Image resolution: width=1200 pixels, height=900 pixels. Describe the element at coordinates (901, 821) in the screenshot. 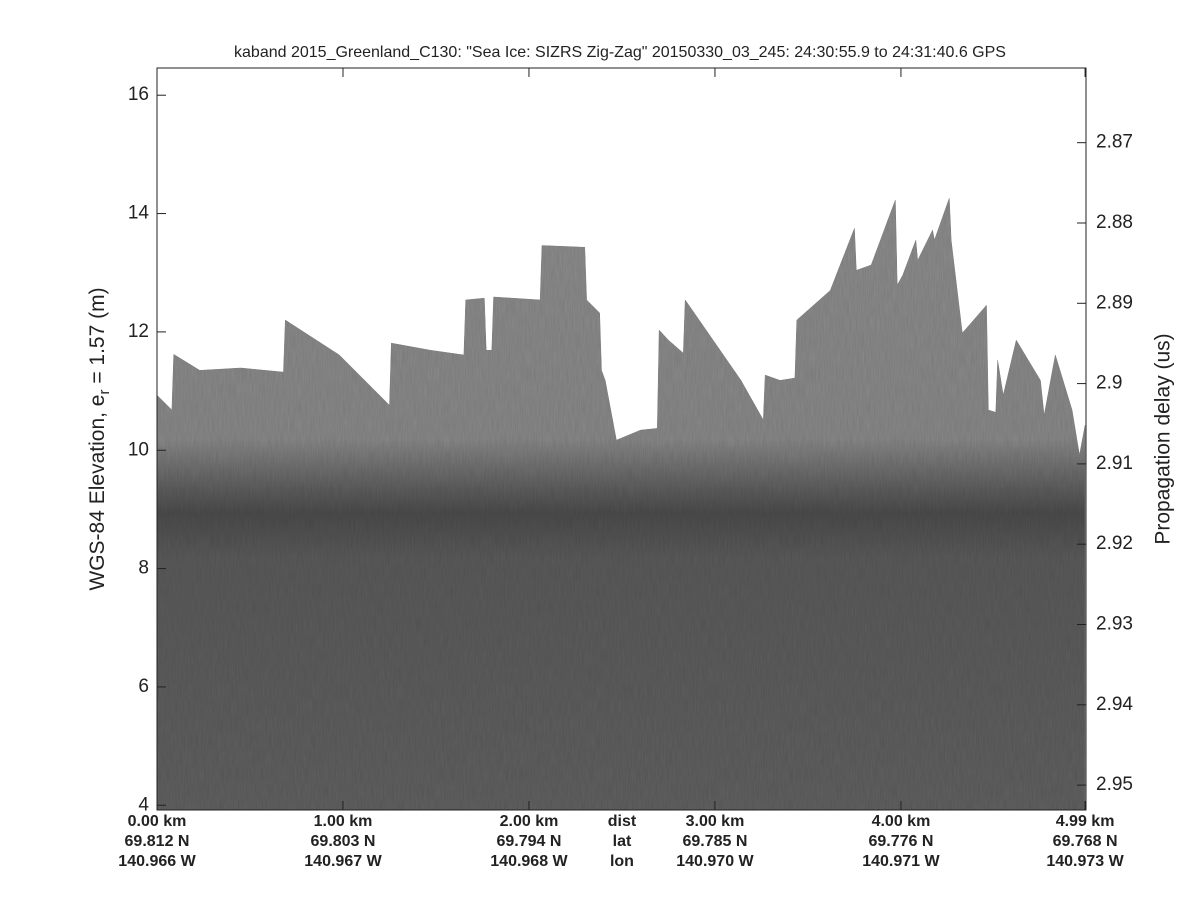

I see `x-tick-label: 4.00 km` at that location.